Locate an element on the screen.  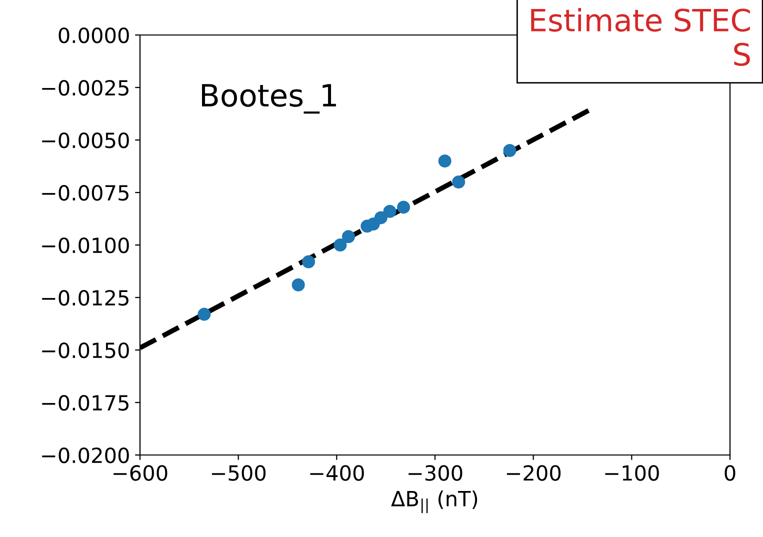
x-tick-label: −500 is located at coordinates (239, 473).